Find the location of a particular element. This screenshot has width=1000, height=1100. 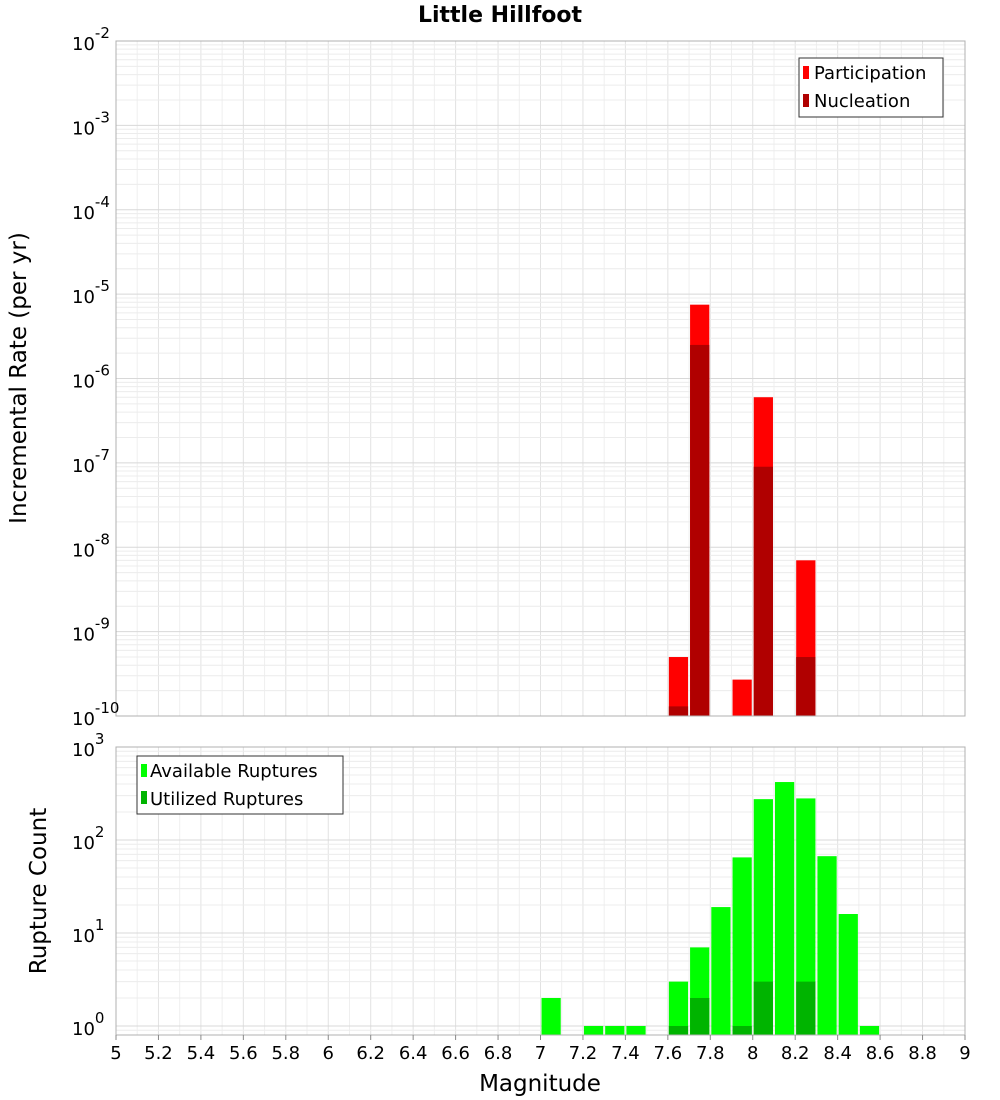

x-tick-label: 6.8 is located at coordinates (498, 1053).